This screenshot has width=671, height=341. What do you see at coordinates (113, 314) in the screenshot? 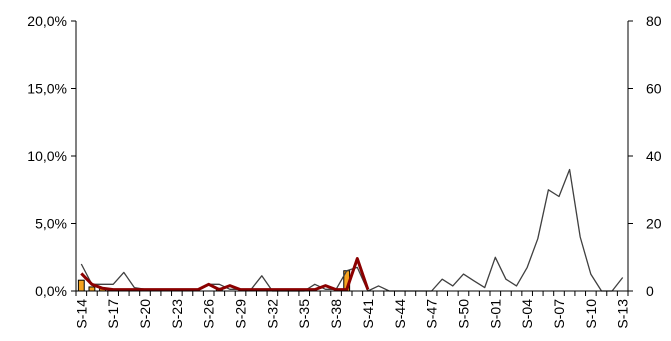
I see `x-tick-label: S-17` at bounding box center [113, 314].